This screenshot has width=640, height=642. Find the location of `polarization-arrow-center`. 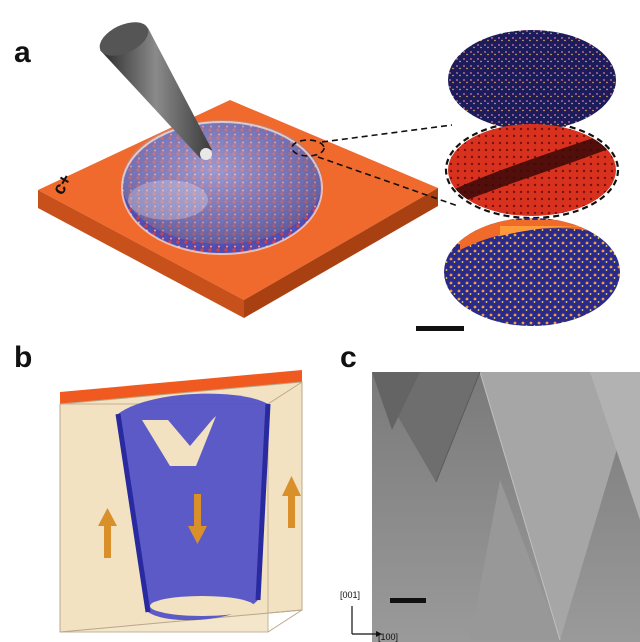

polarization-arrow-center is located at coordinates (197, 519).